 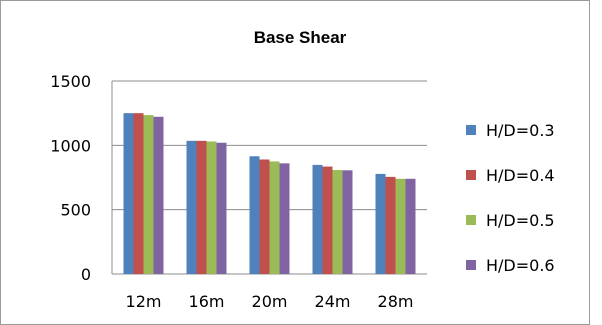 I want to click on legend-label: H/D=0.3, so click(x=520, y=130).